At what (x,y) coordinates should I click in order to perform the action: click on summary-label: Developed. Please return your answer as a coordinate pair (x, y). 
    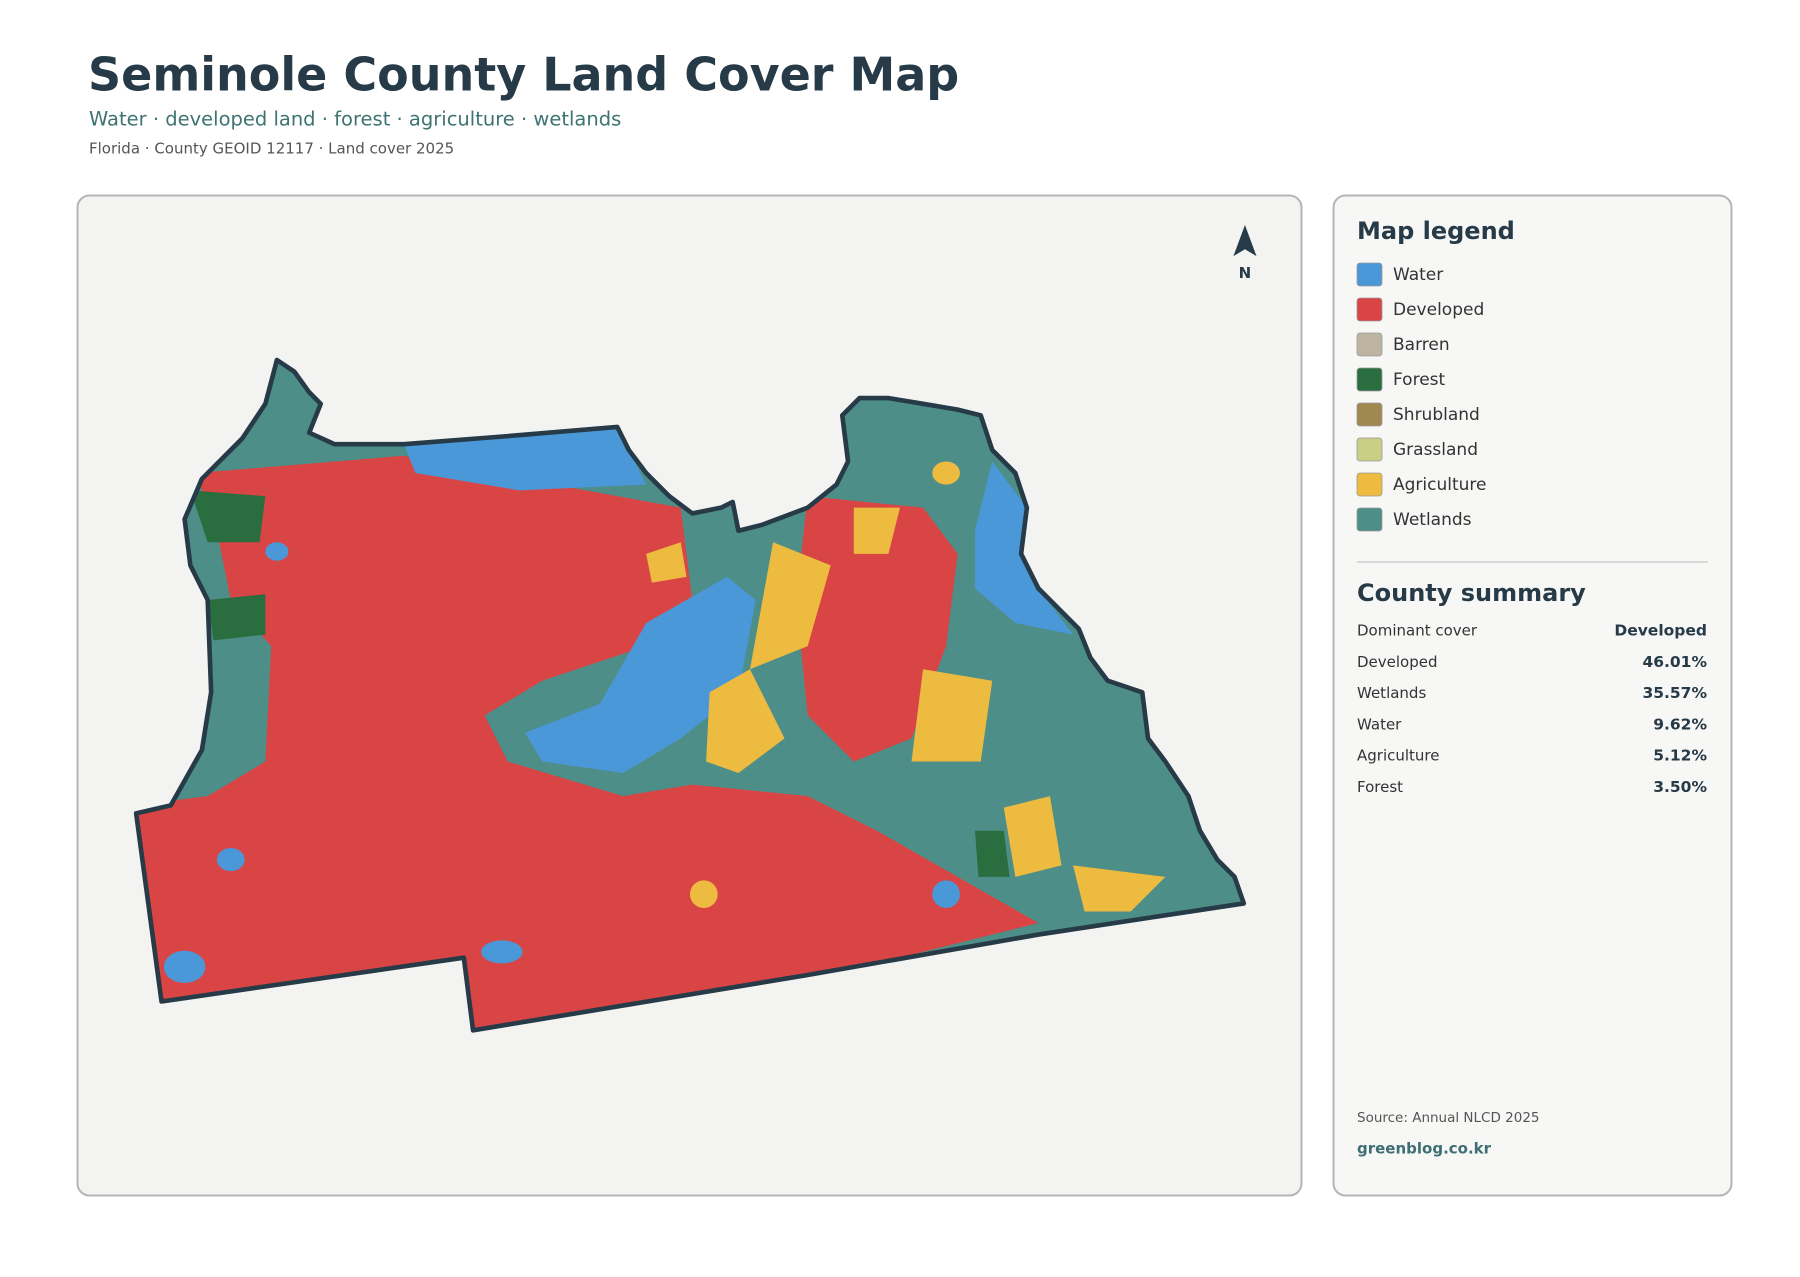
    Looking at the image, I should click on (1397, 662).